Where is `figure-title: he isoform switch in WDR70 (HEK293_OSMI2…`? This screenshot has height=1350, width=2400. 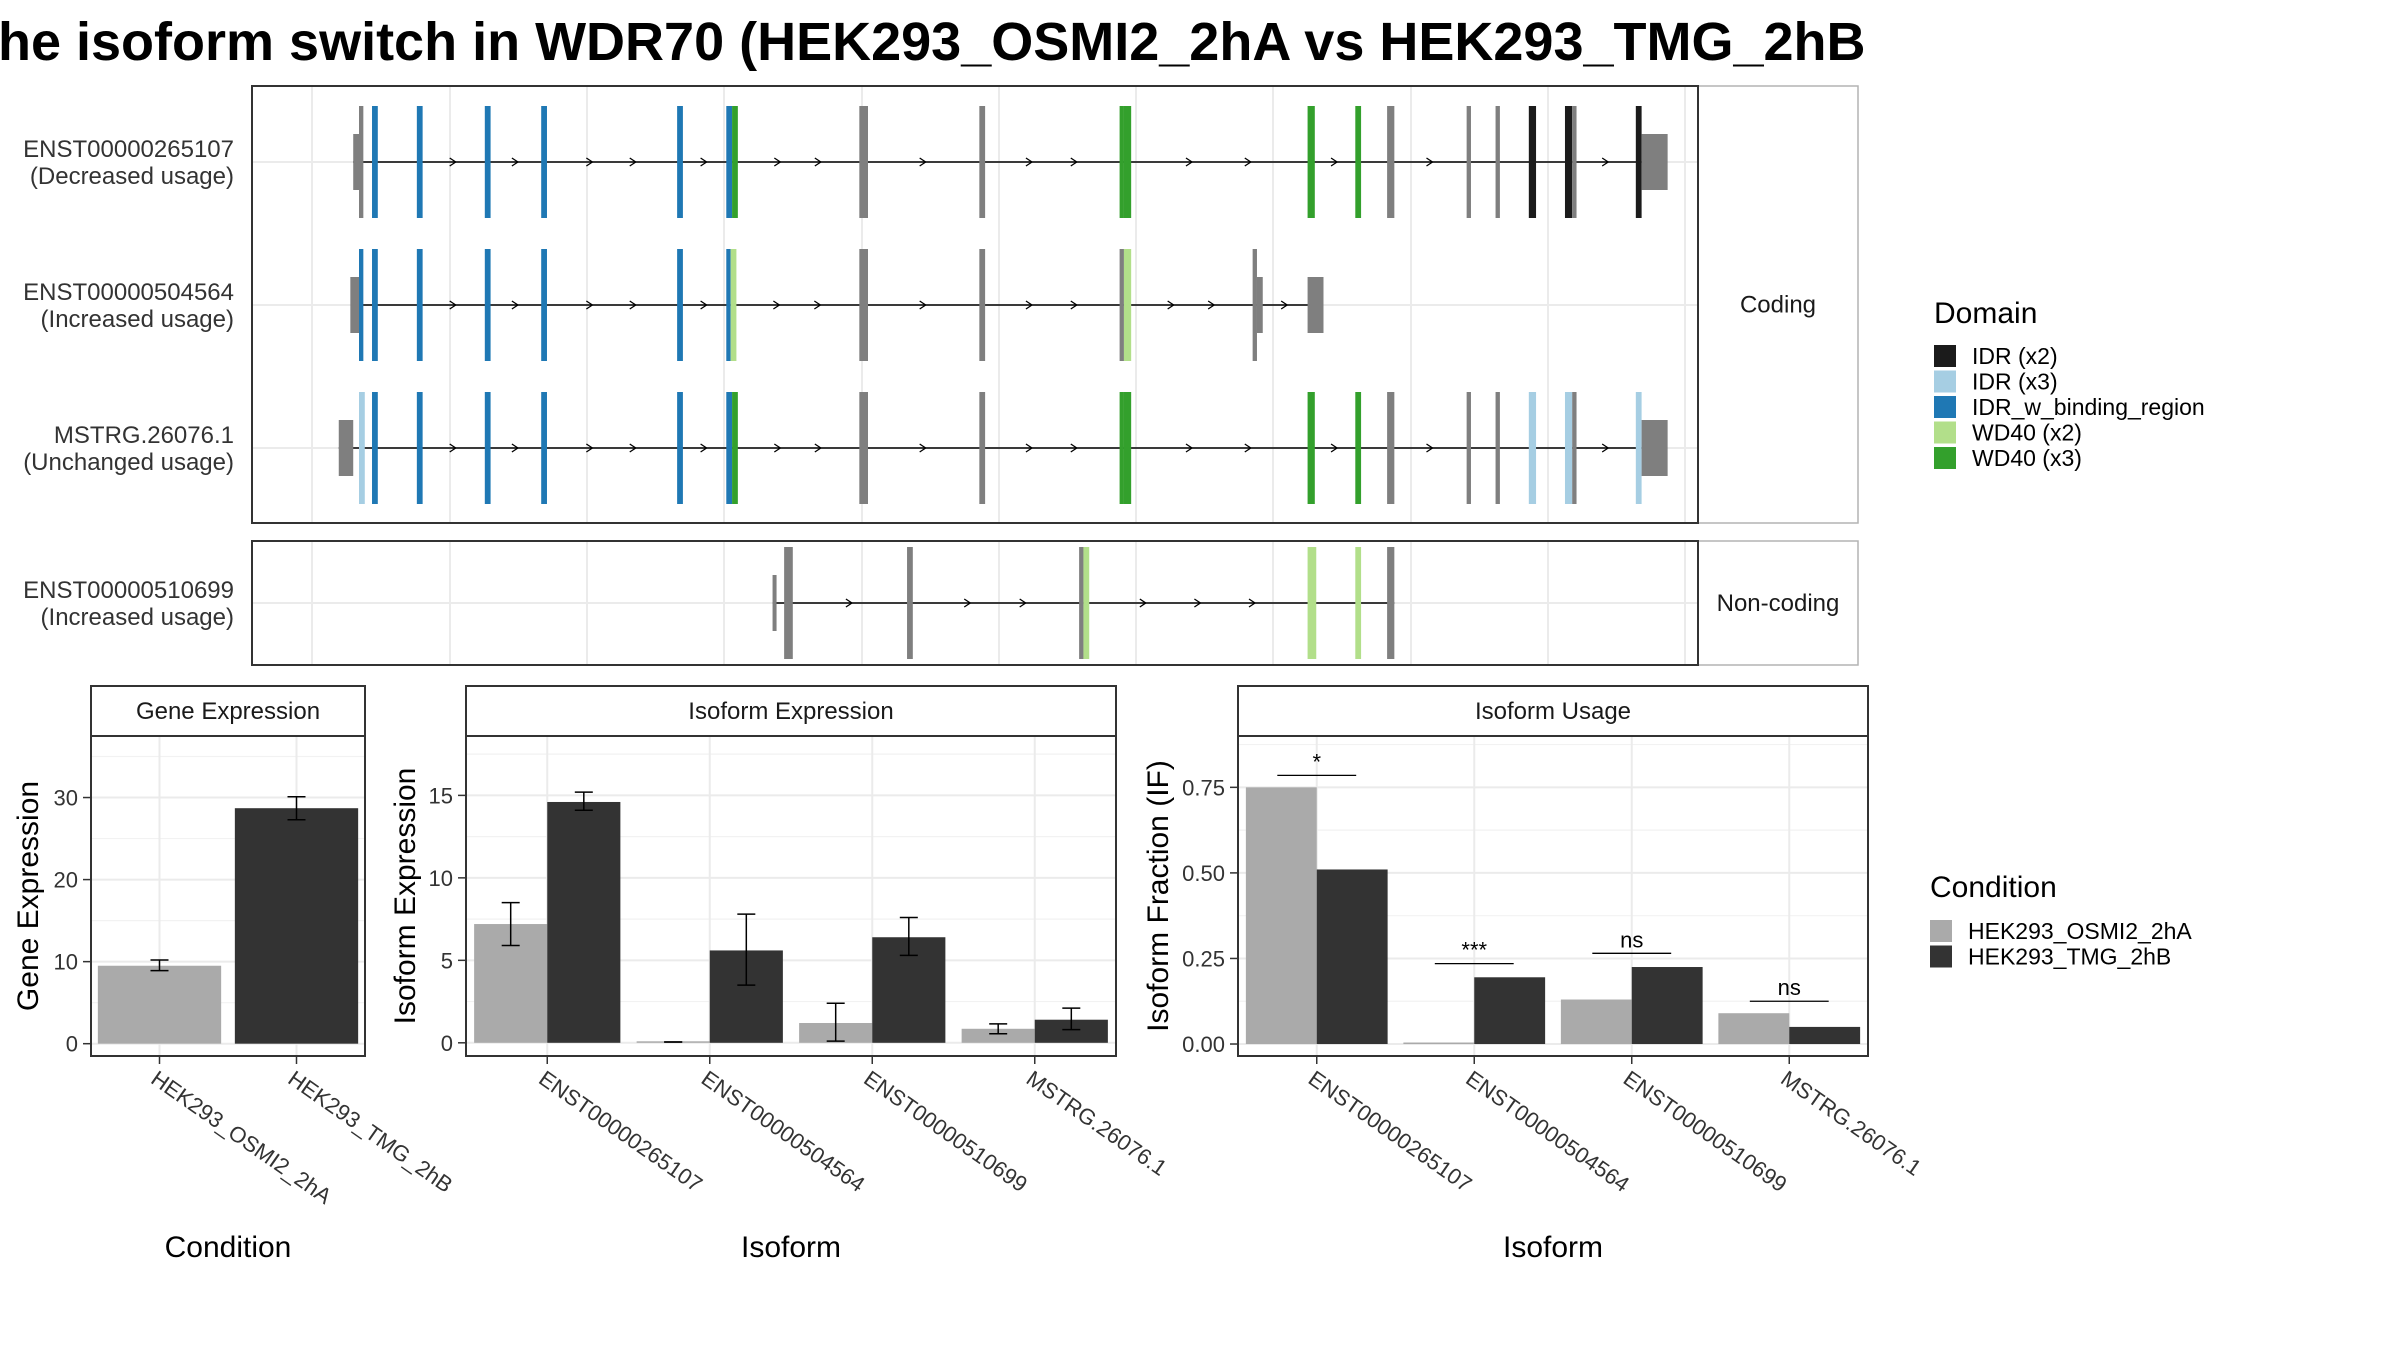 figure-title: he isoform switch in WDR70 (HEK293_OSMI2… is located at coordinates (933, 42).